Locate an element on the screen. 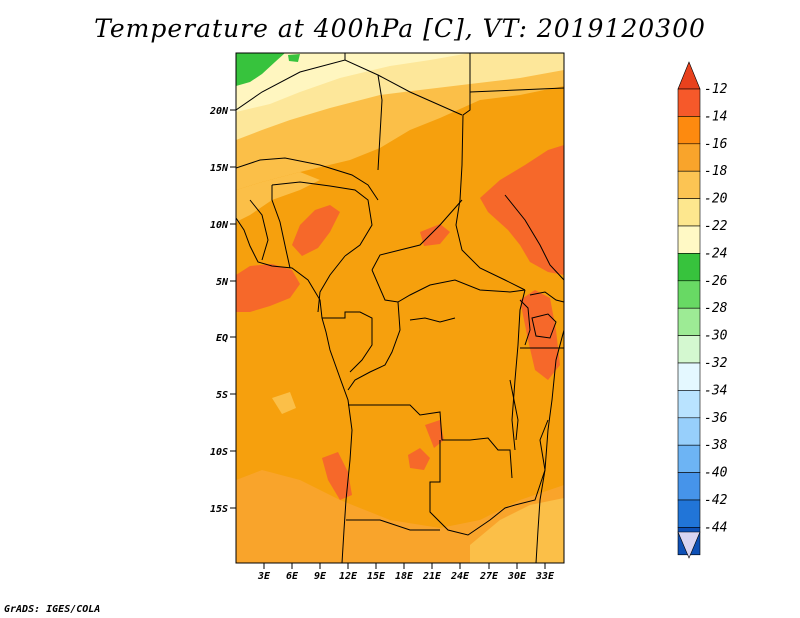 The height and width of the screenshot is (618, 800). lat-label-10s: 10S is located at coordinates (219, 452).